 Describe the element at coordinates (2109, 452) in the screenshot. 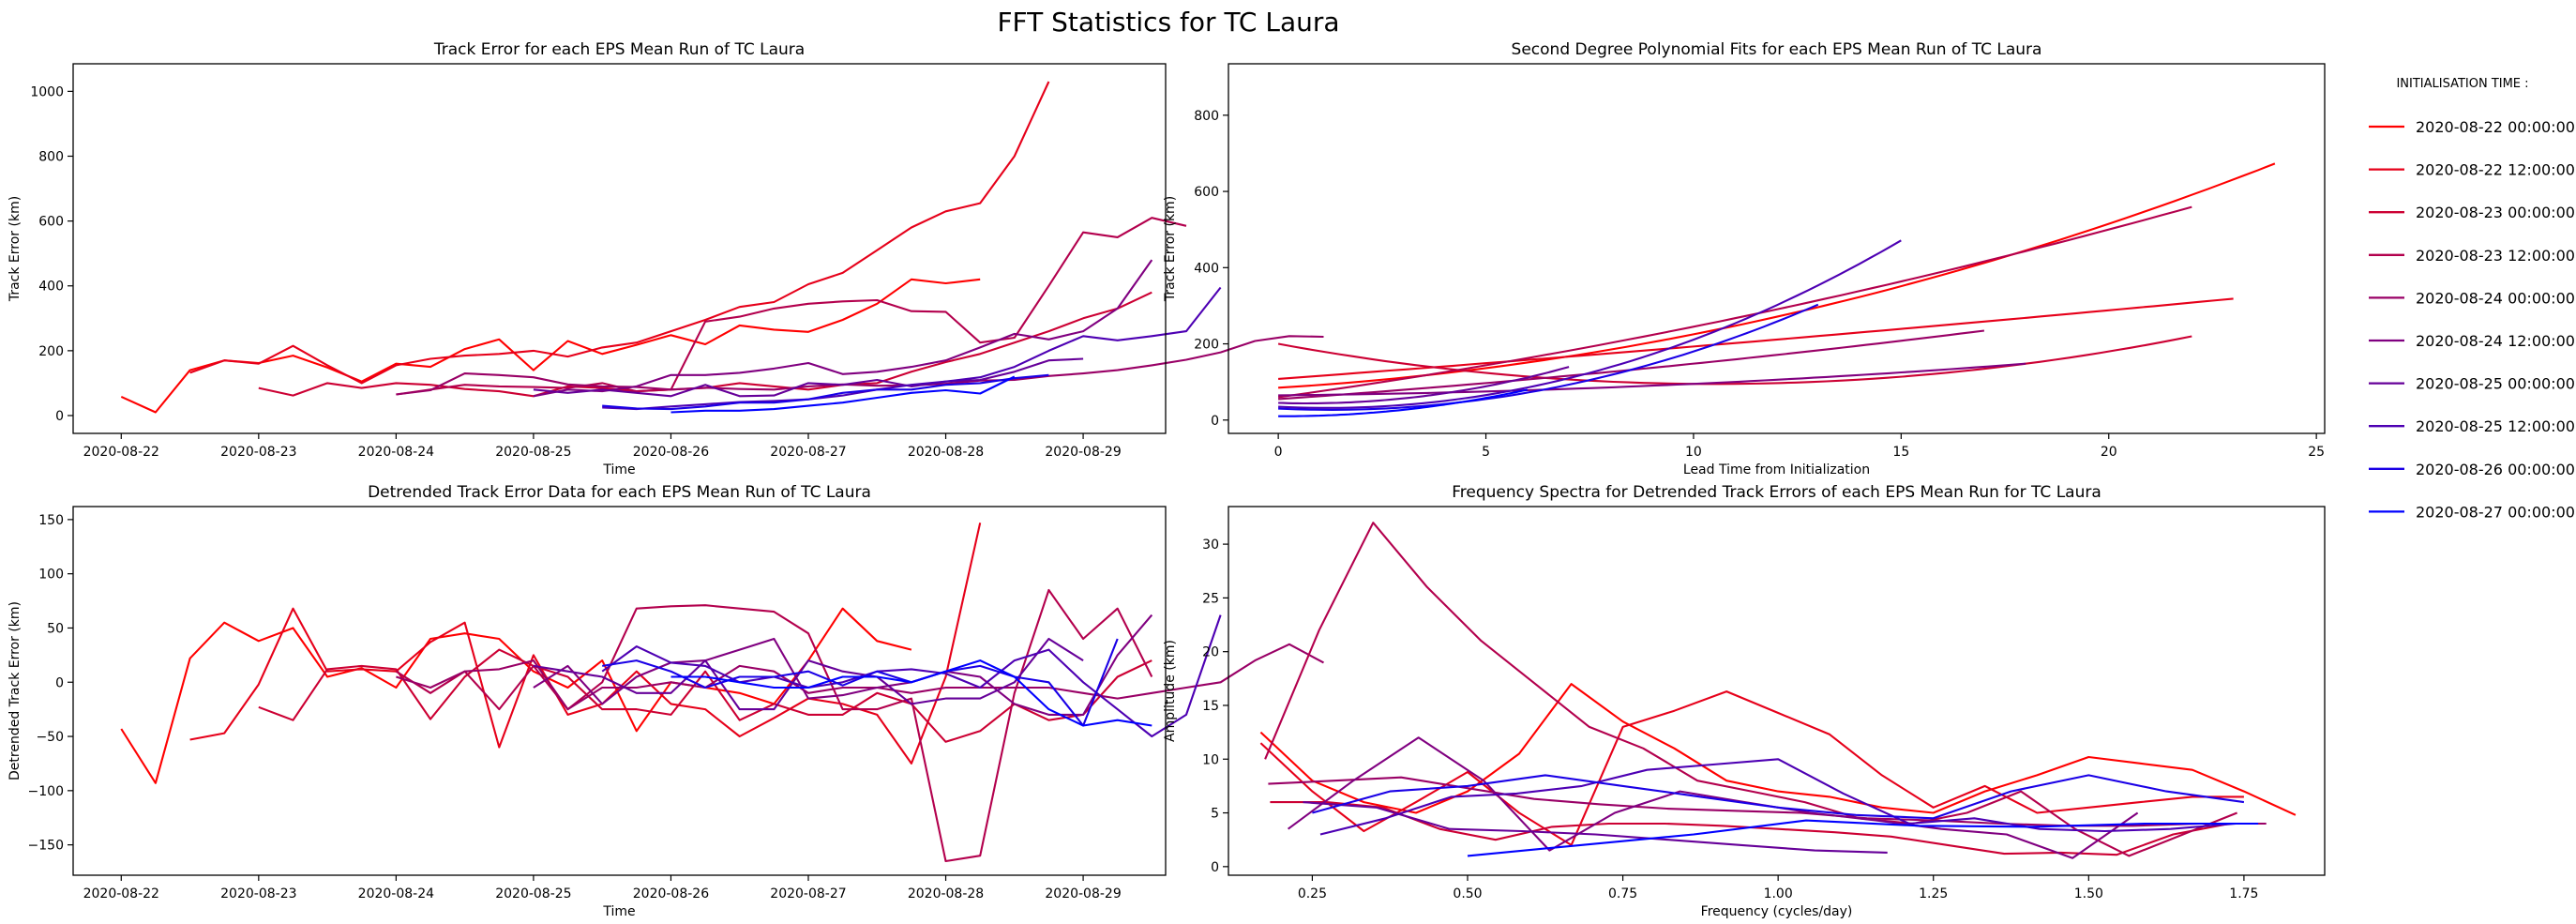

I see `x-tick-label: 20` at that location.